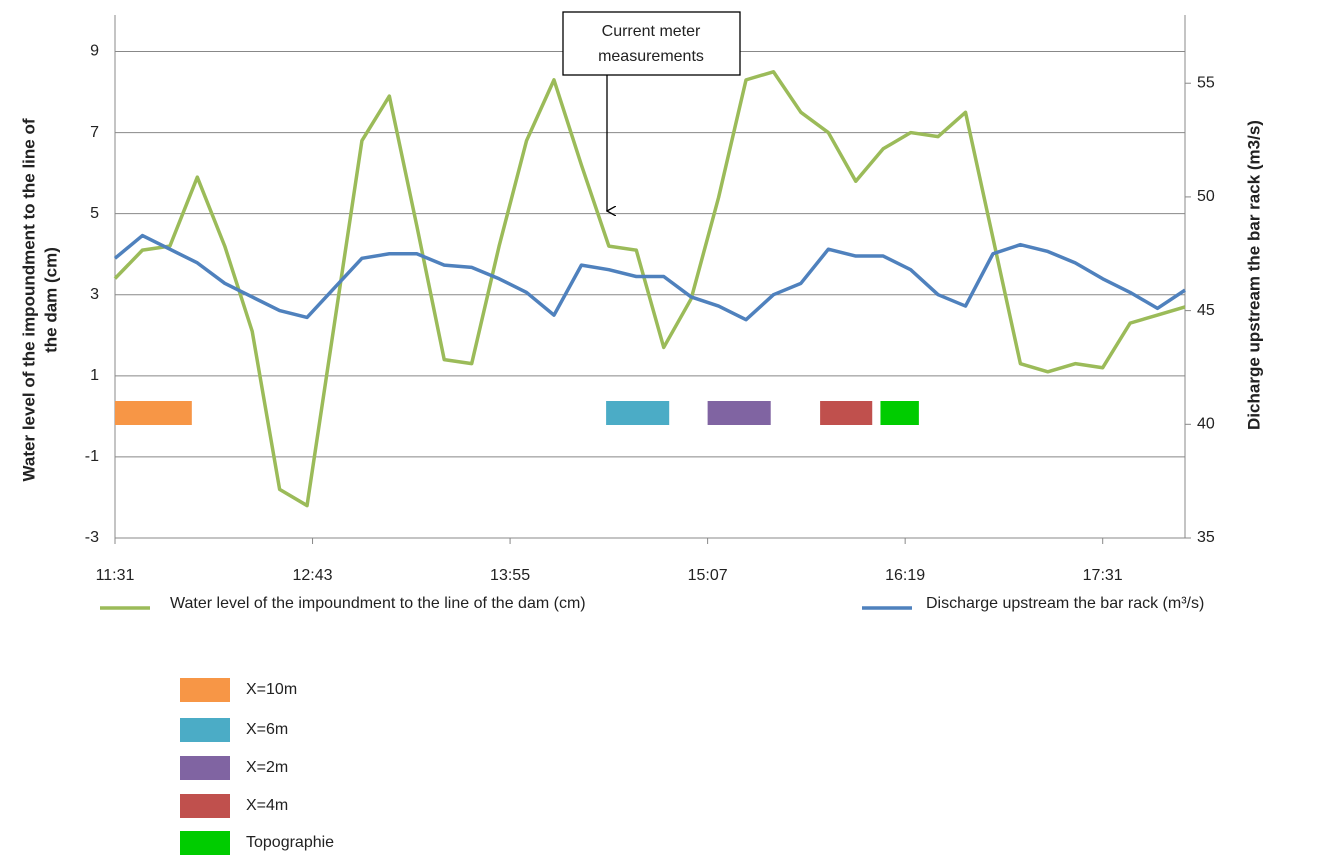 This screenshot has width=1327, height=855. I want to click on period-legend-label: X=4m, so click(267, 805).